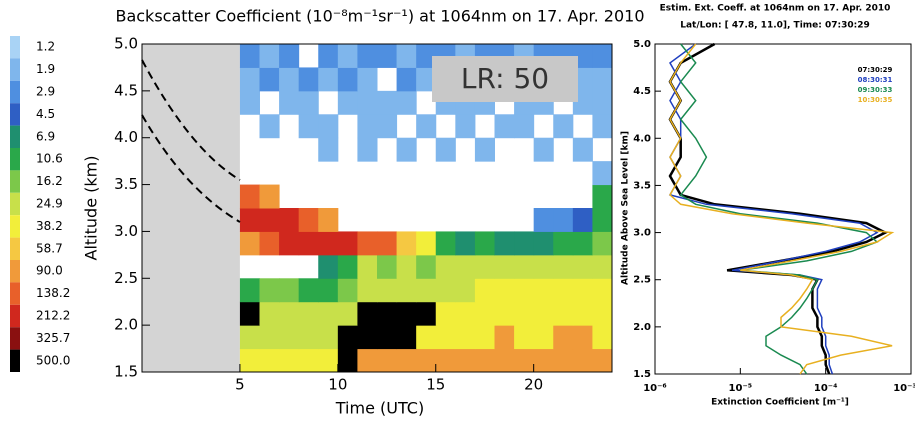 Image resolution: width=915 pixels, height=421 pixels. I want to click on colorbar-label: 138.2, so click(53, 293).